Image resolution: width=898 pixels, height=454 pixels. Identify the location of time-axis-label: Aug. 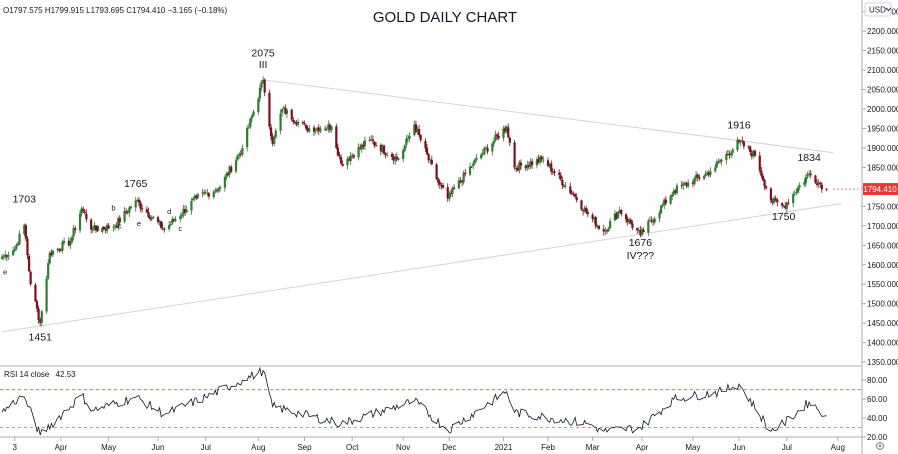
(838, 447).